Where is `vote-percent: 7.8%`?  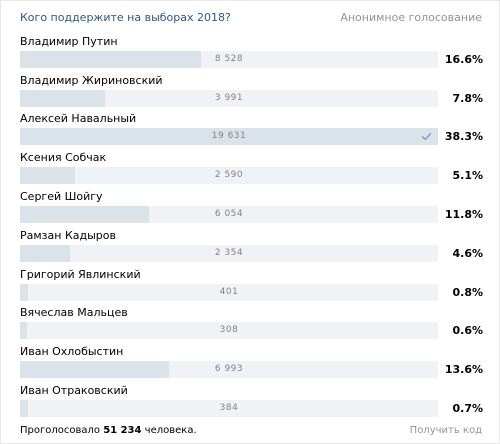 vote-percent: 7.8% is located at coordinates (467, 98).